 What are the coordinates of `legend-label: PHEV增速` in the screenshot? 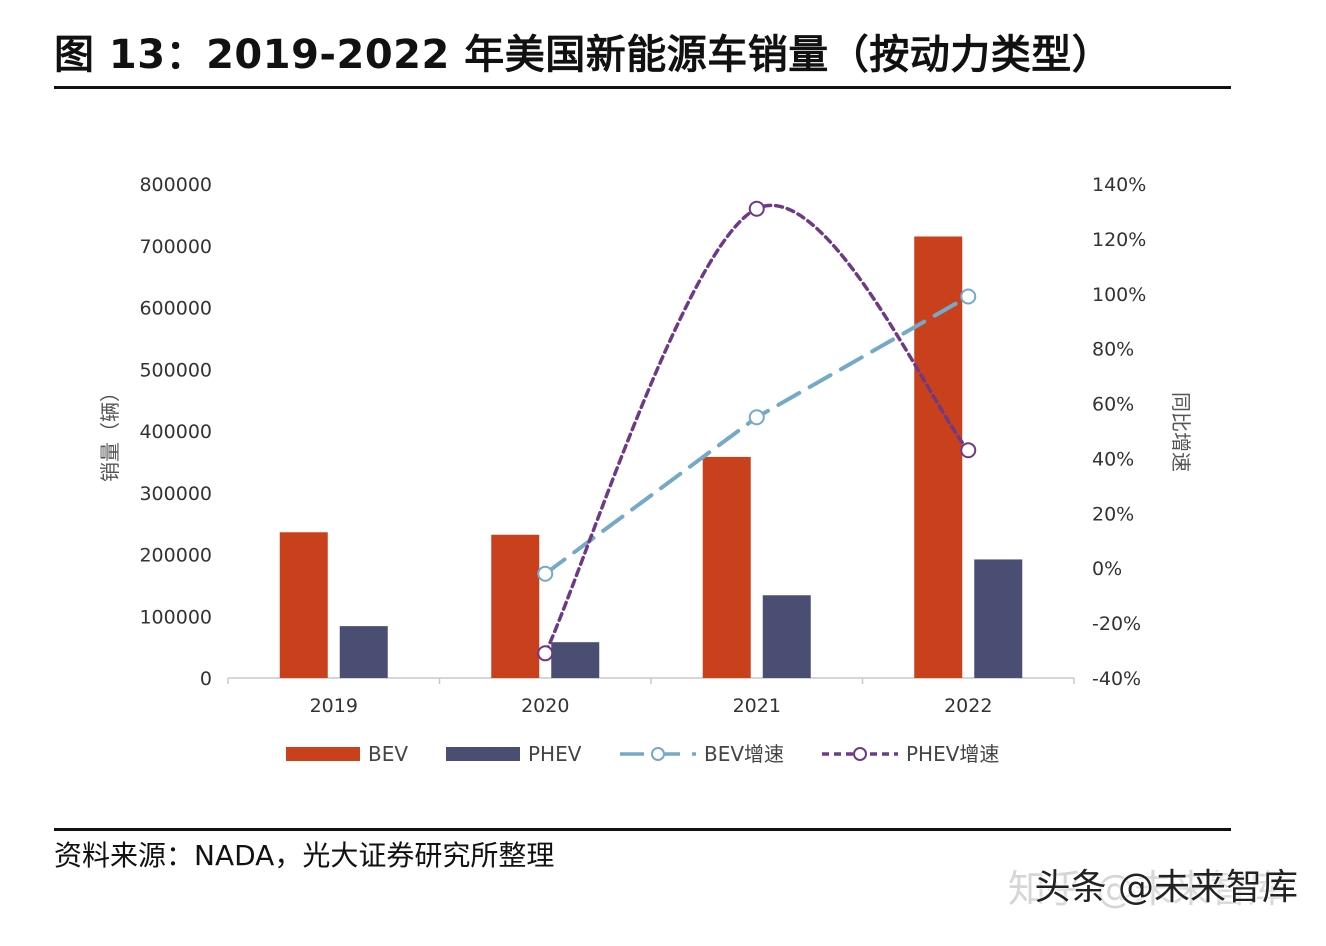 It's located at (952, 754).